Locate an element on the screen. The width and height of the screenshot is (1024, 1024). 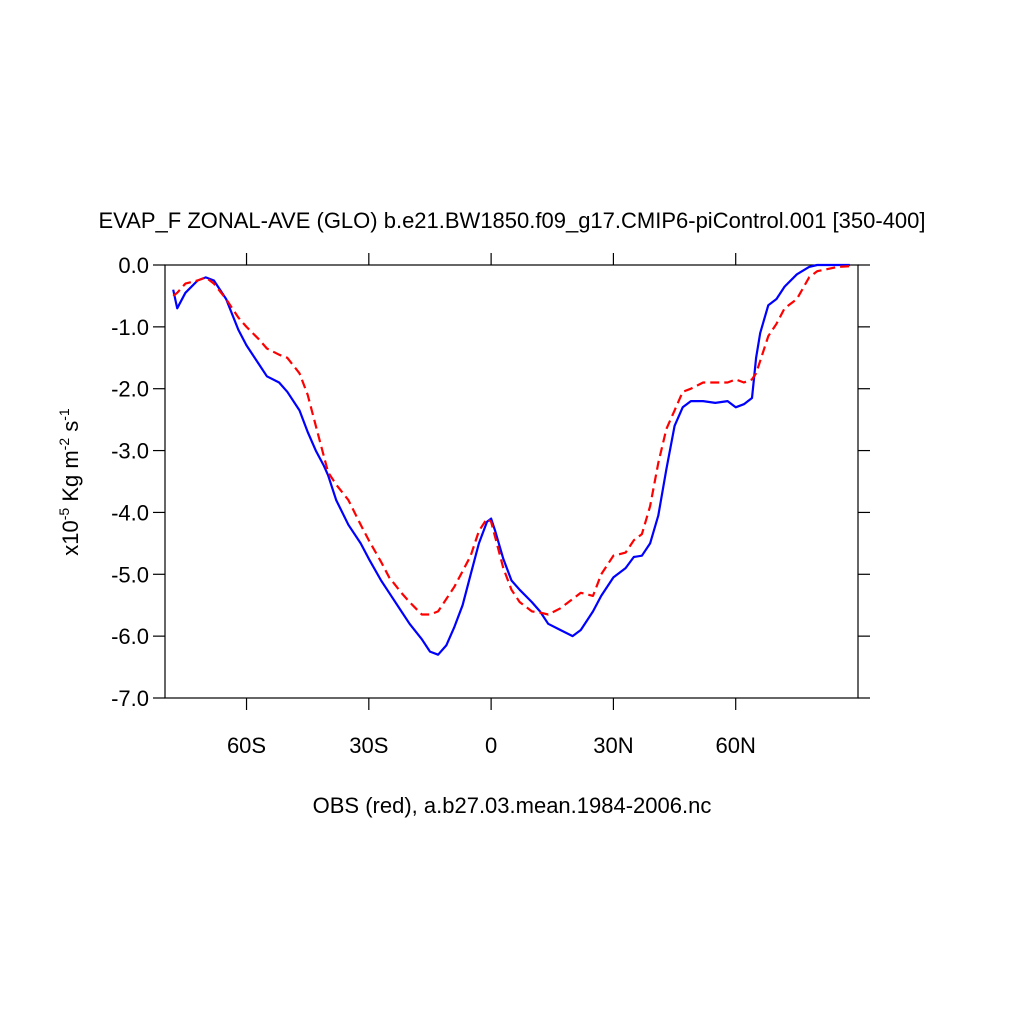
x-tick-label: 30S is located at coordinates (368, 745).